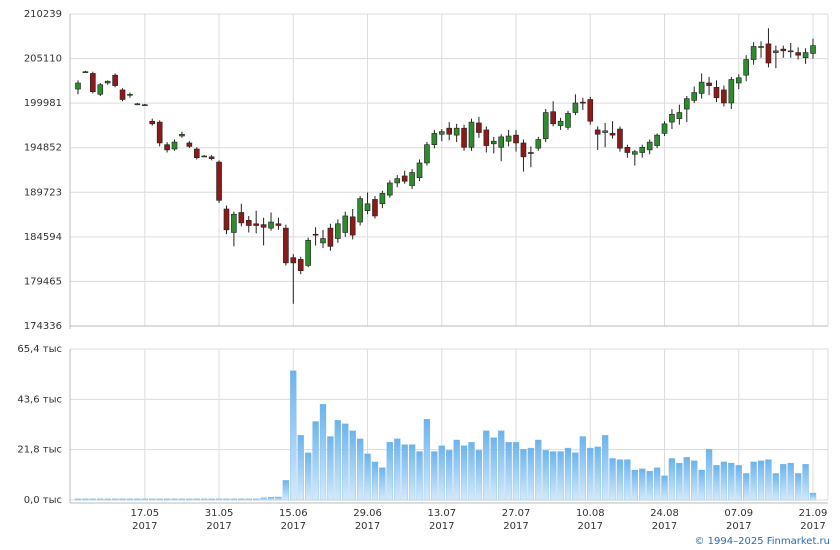 The image size is (840, 550). Describe the element at coordinates (39, 399) in the screenshot. I see `y-tick-label: 43,6 тыс` at that location.